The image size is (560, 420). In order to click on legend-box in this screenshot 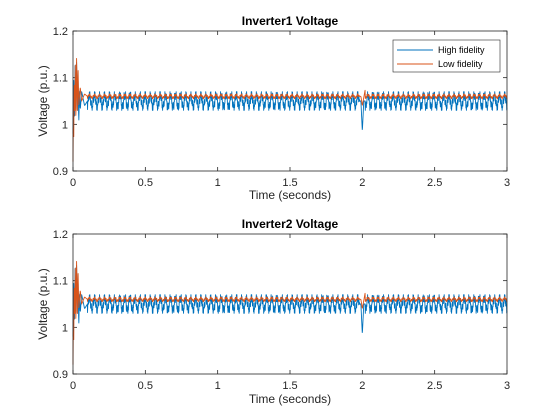, I will do `click(446, 56)`.